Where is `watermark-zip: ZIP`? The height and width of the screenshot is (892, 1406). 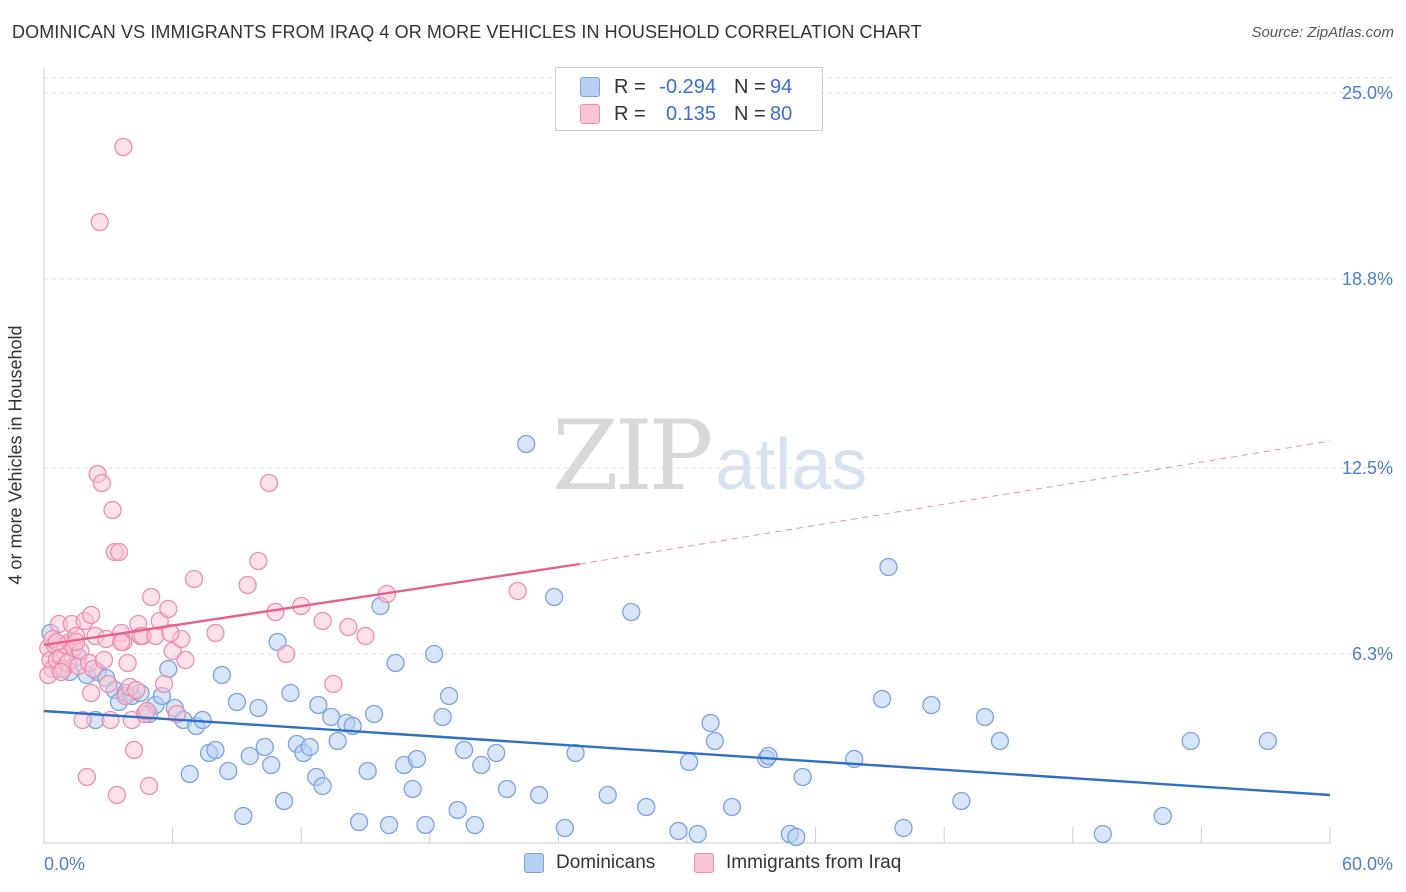 watermark-zip: ZIP is located at coordinates (632, 456).